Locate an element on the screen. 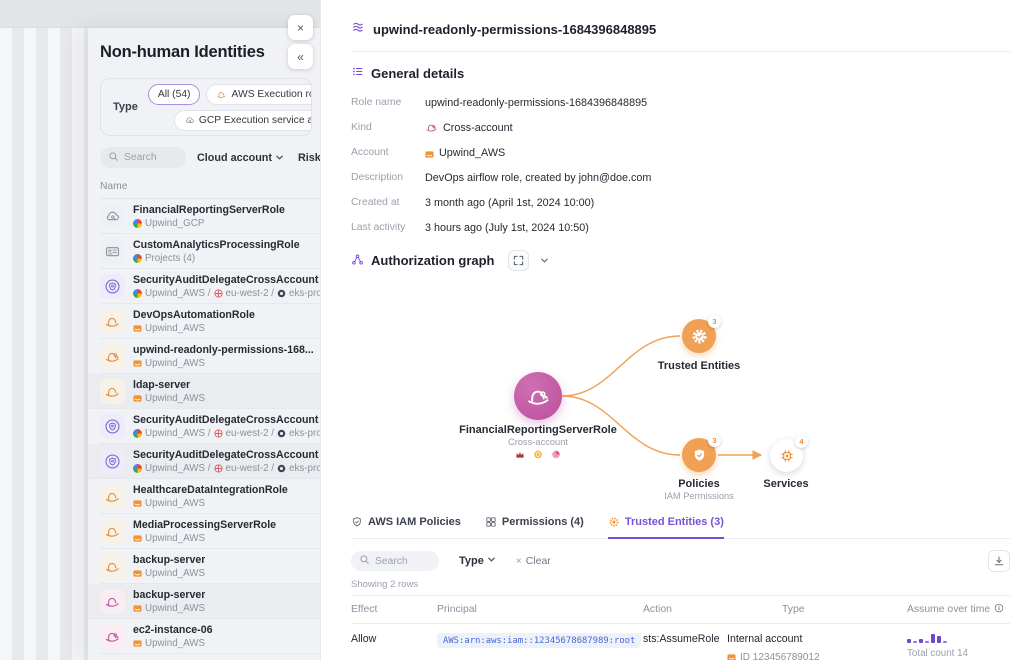  identity-row-text: MediaProcessingServerRole Upwind_AWS is located at coordinates (204, 531).